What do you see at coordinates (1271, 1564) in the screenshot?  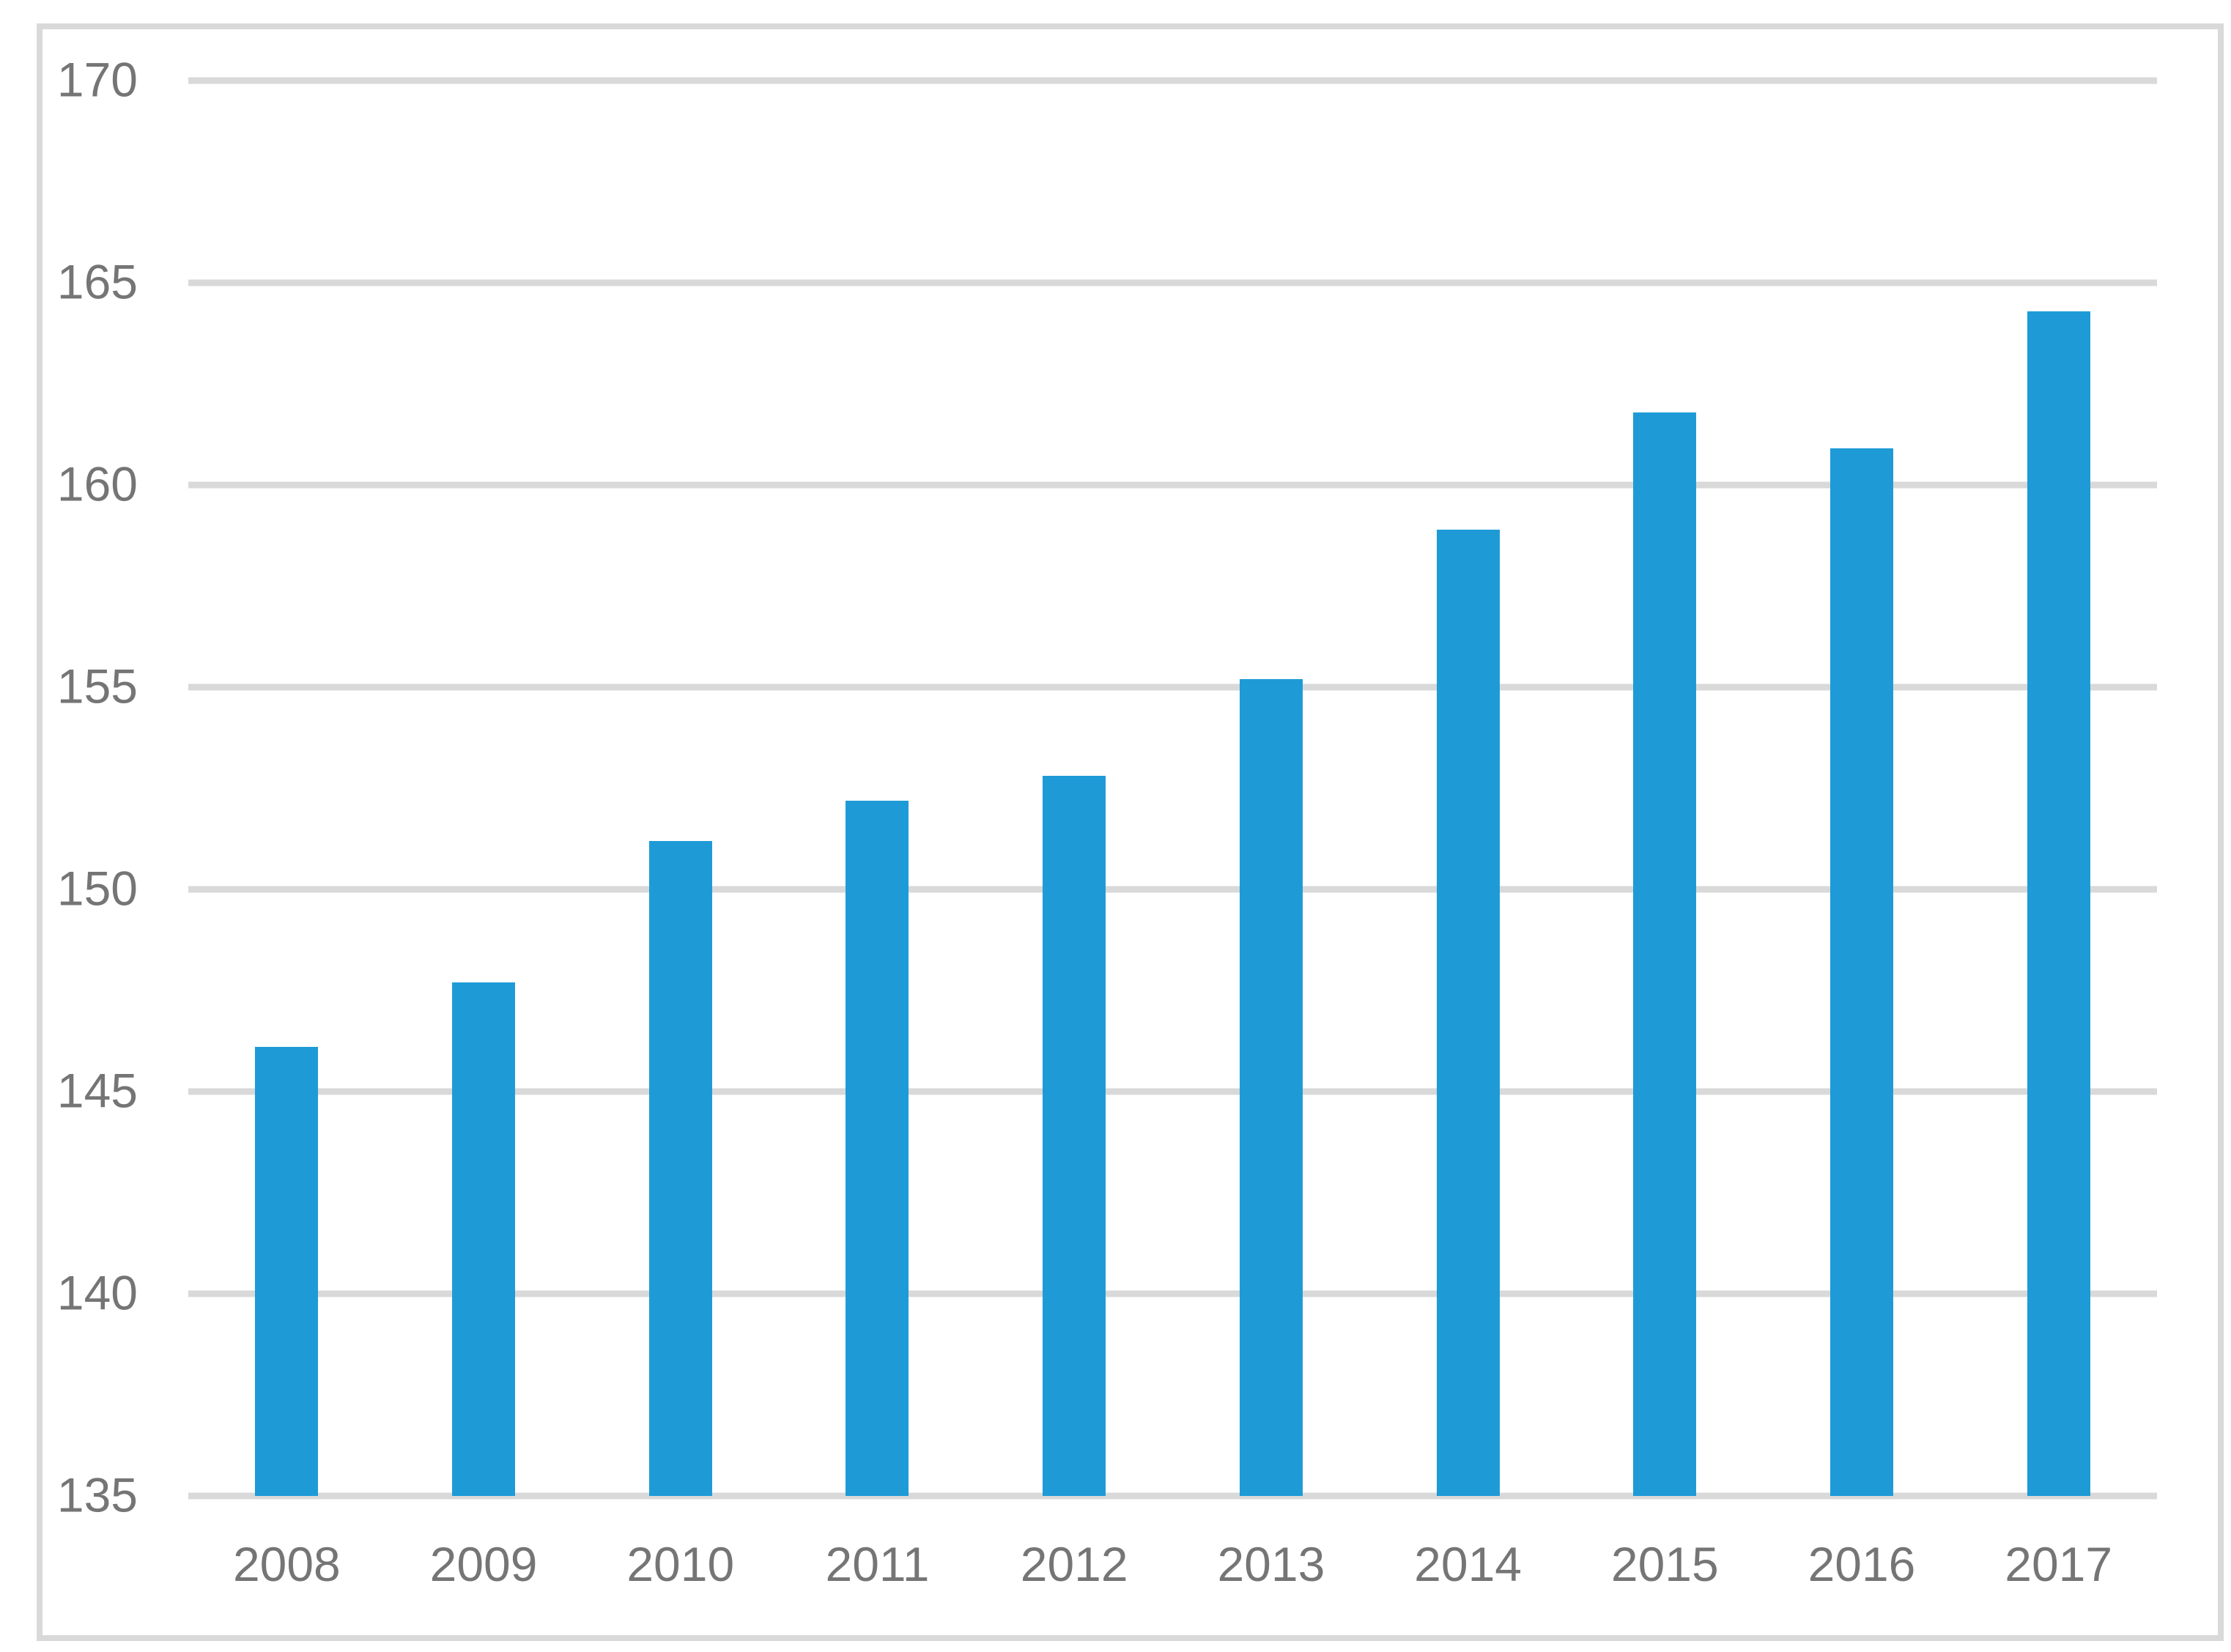 I see `x-axis-label-2013: 2013` at bounding box center [1271, 1564].